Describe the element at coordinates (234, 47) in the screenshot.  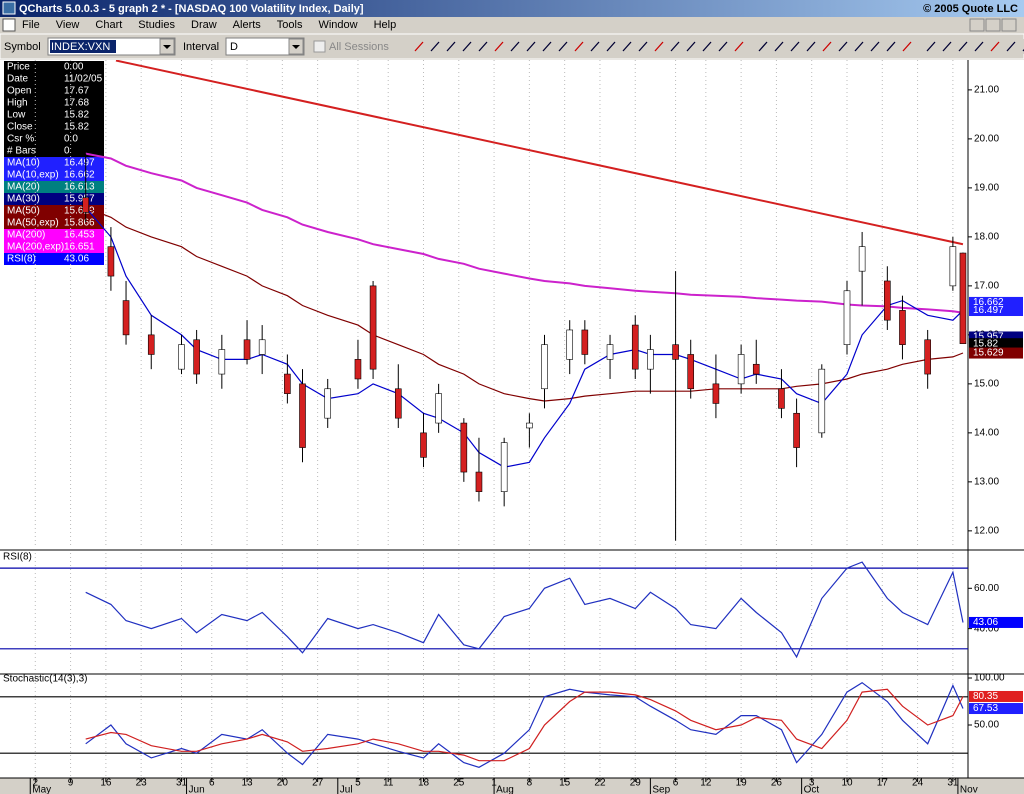
I see `interval-value: D` at that location.